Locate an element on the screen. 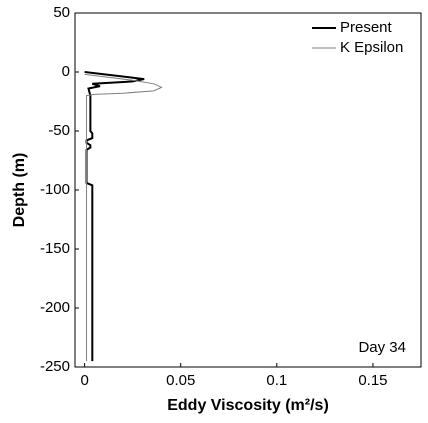  y-axis-label: Depth (m) is located at coordinates (19, 190).